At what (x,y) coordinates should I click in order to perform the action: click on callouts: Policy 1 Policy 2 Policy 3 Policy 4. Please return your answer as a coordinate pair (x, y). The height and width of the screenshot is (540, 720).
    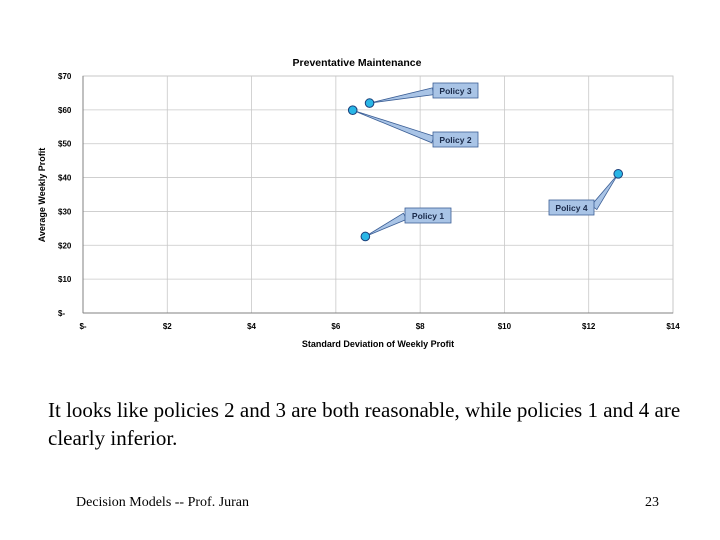
    Looking at the image, I should click on (485, 159).